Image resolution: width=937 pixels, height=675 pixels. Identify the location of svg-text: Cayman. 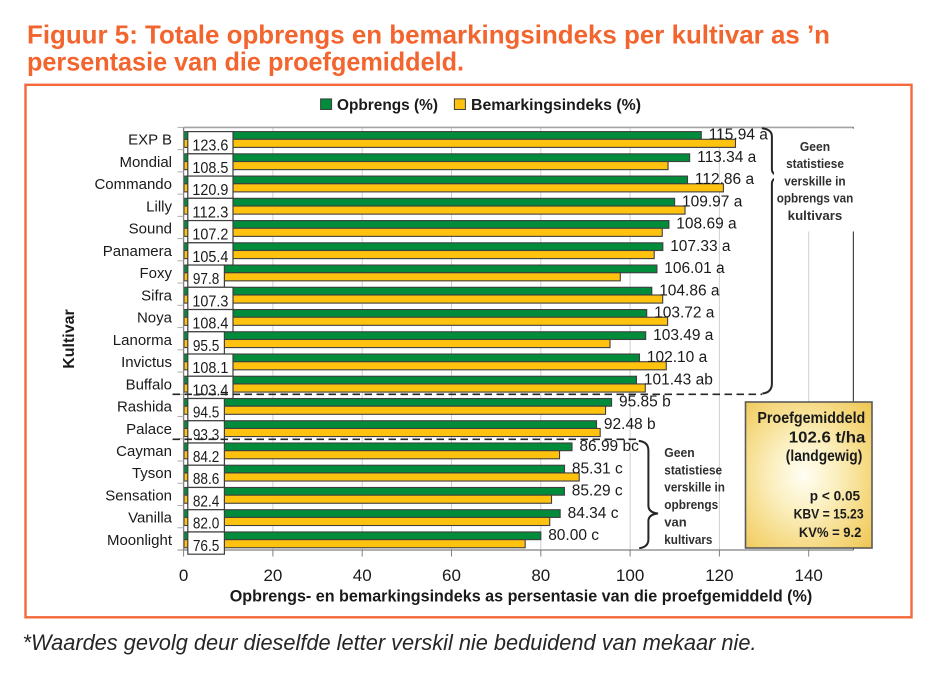
(144, 451).